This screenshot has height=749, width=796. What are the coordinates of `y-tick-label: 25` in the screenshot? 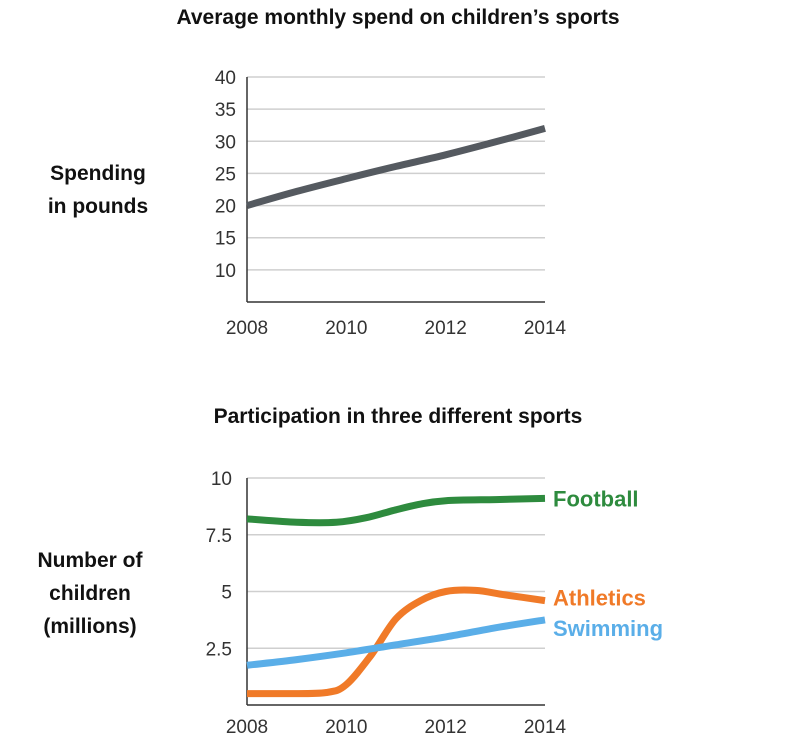 It's located at (225, 174).